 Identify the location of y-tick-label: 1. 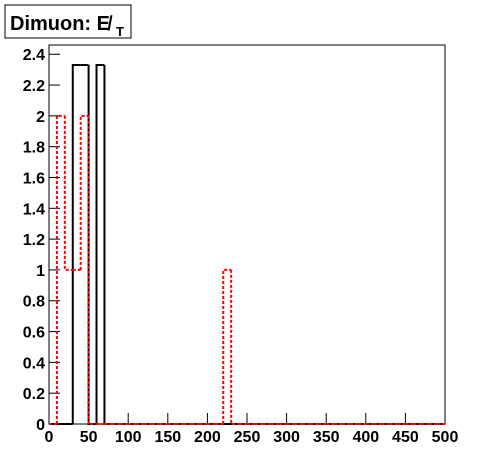
(40, 271).